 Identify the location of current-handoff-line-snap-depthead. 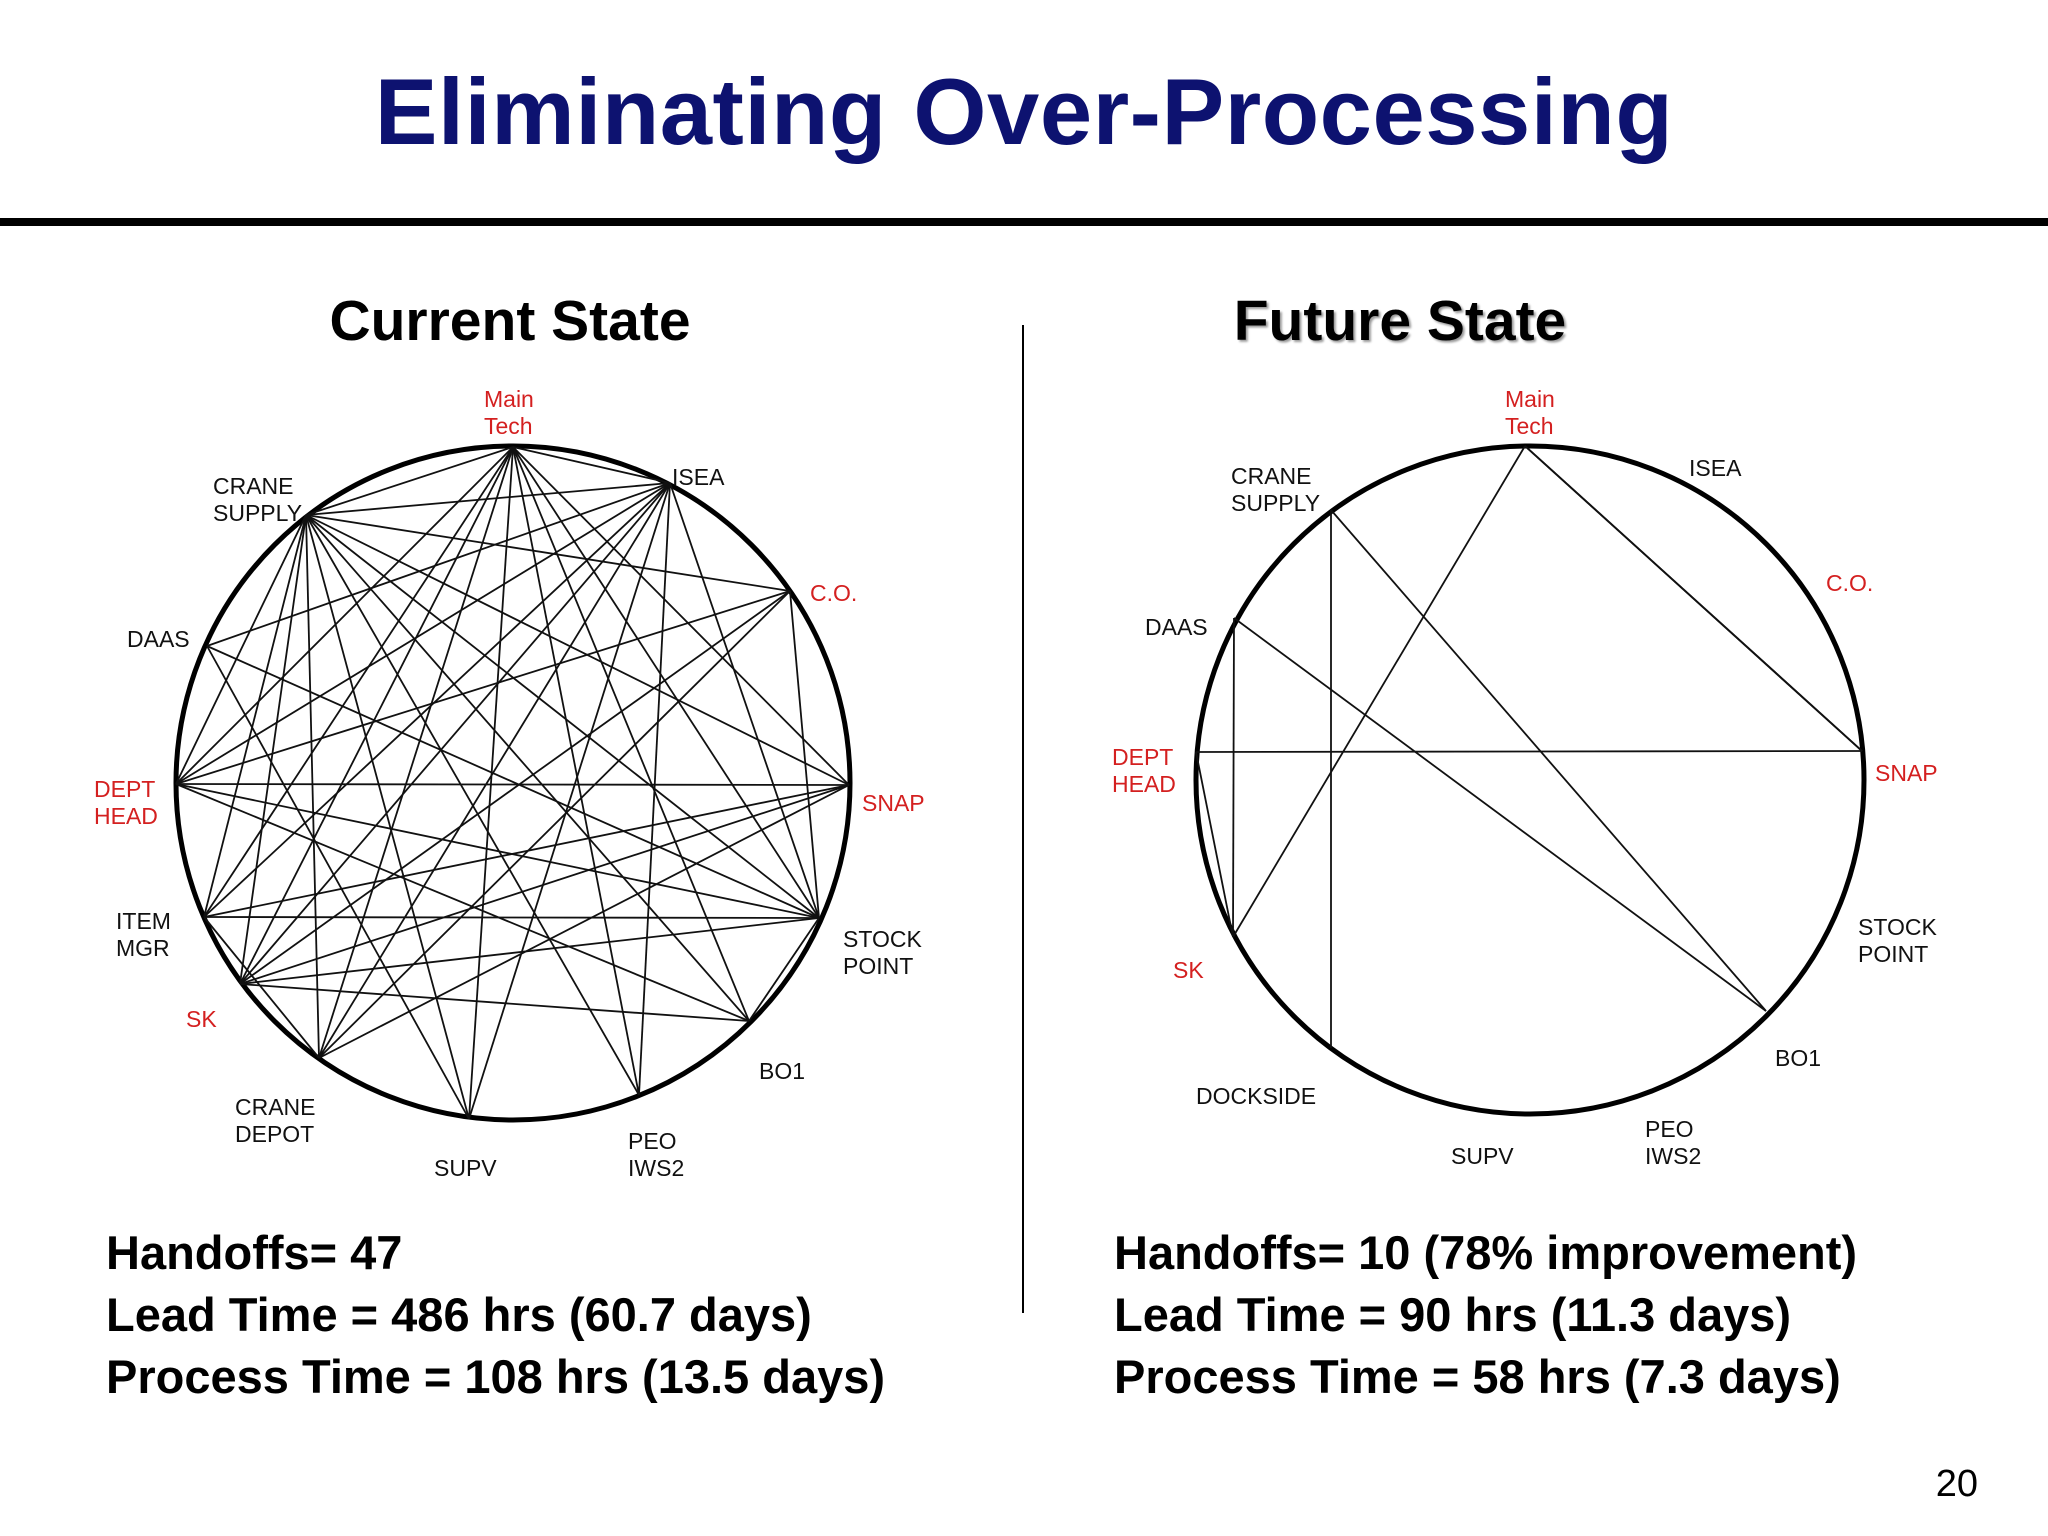
(512, 784).